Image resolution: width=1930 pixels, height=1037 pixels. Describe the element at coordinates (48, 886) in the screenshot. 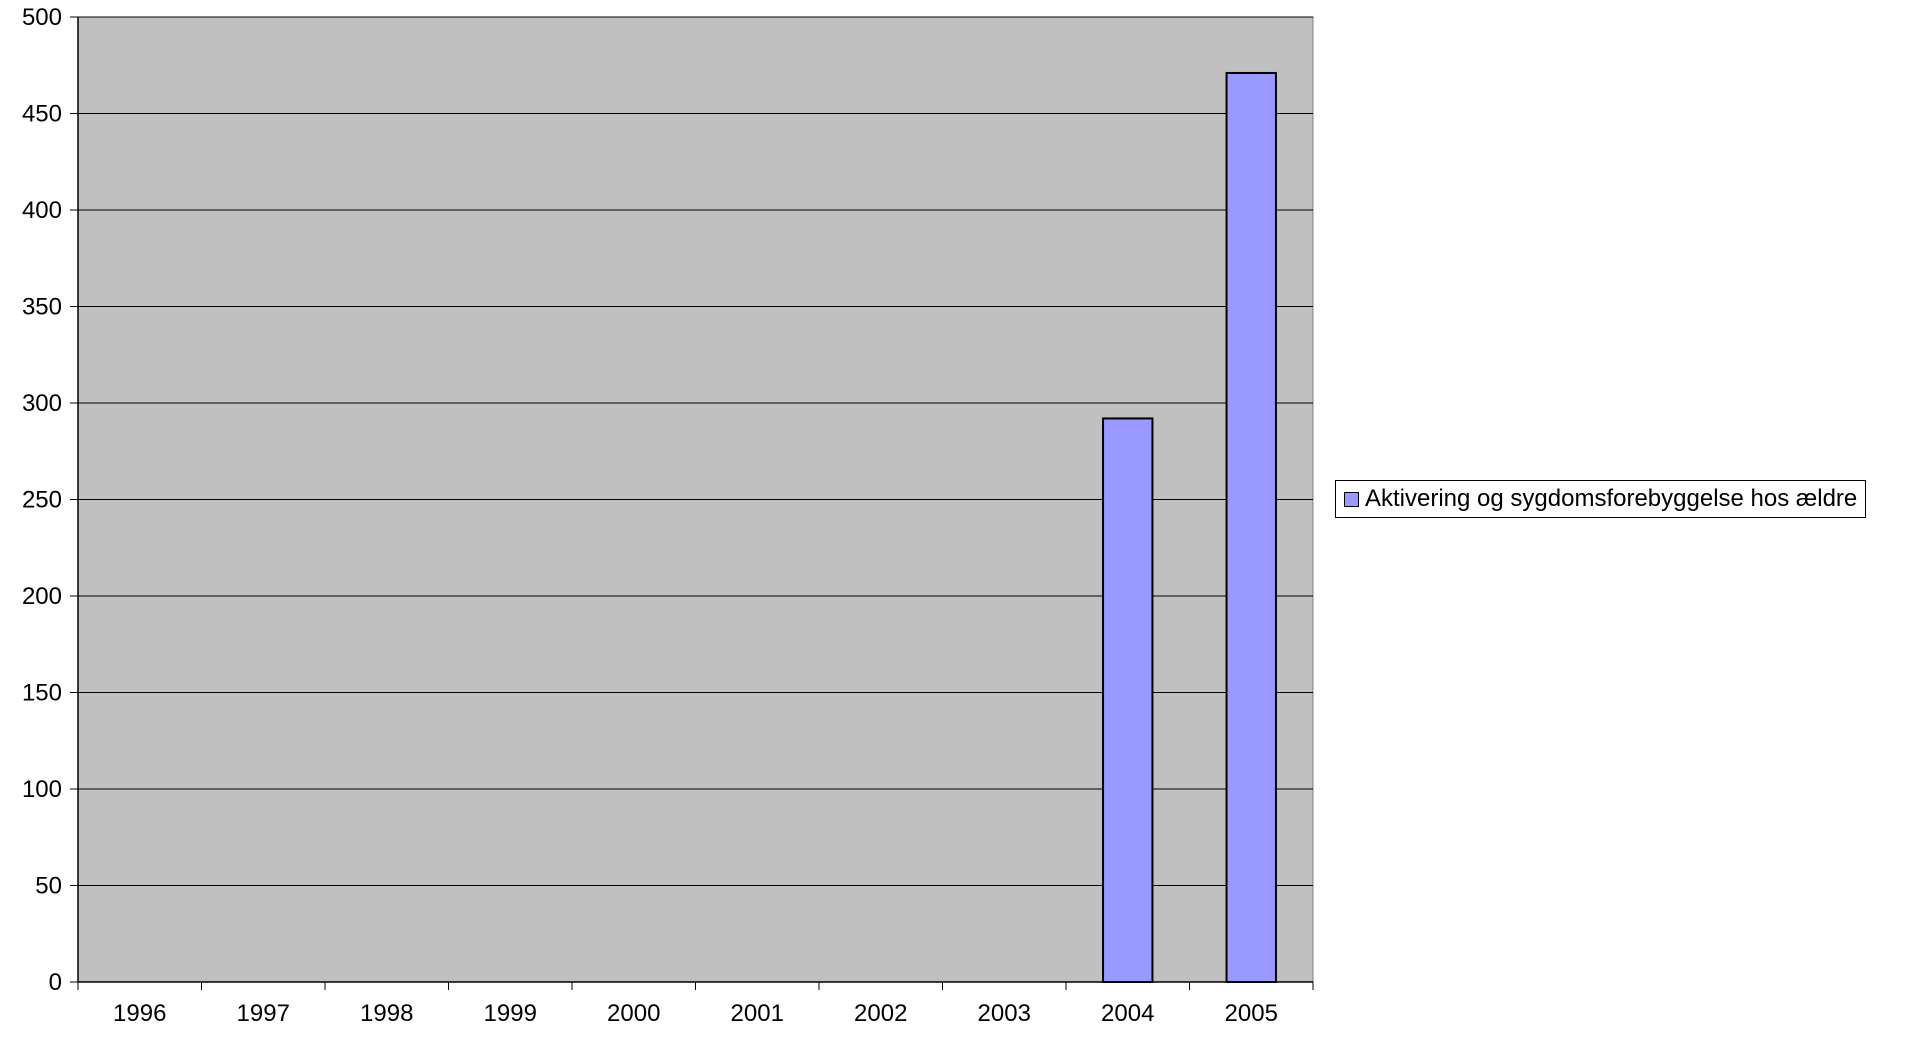

I see `y-tick-label: 50` at that location.